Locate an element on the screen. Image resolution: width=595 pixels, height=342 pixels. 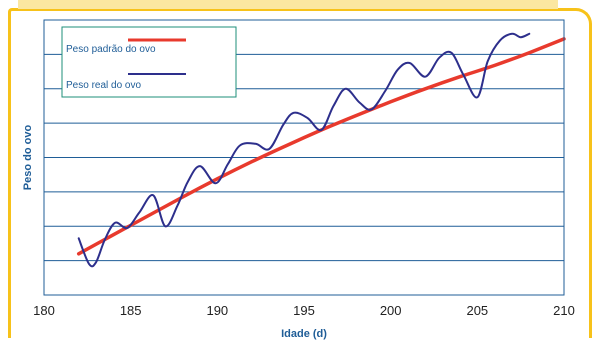
x-tick-label: 185 is located at coordinates (131, 310).